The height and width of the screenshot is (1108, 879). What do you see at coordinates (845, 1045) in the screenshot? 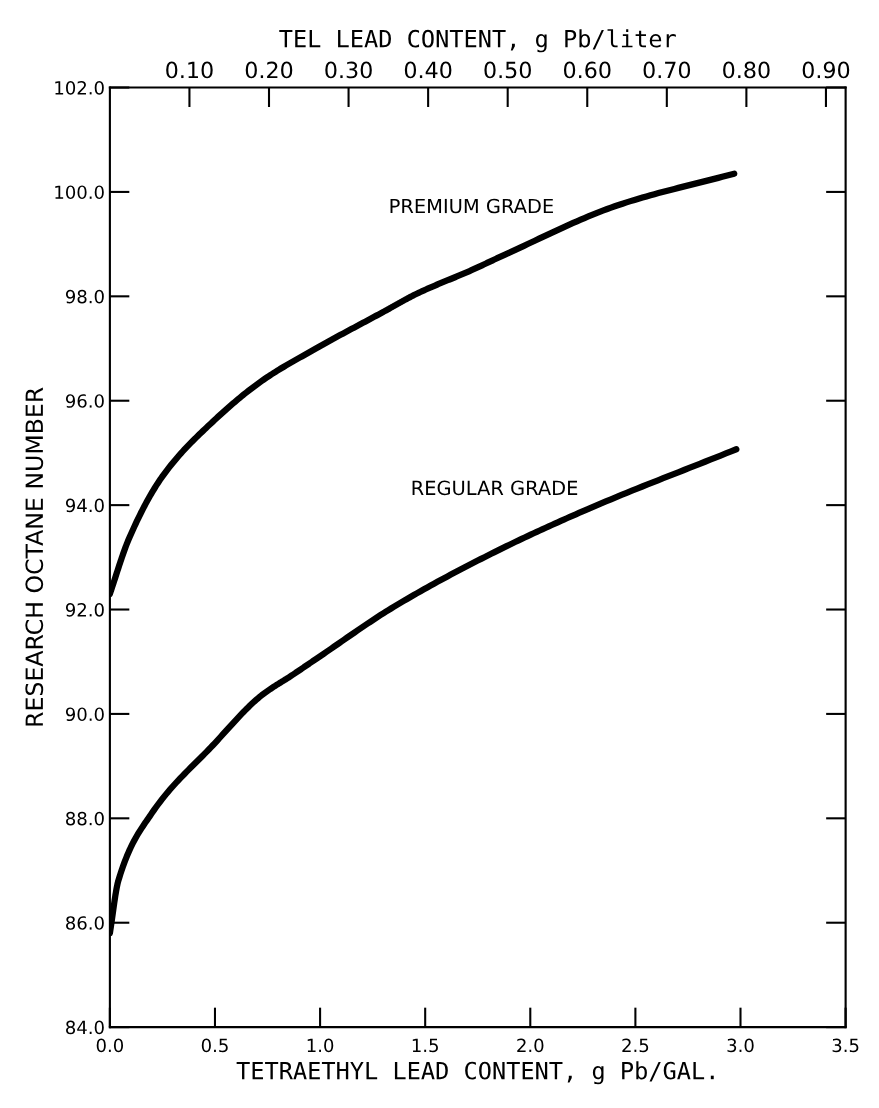
I see `x-tick-label: 3.5` at bounding box center [845, 1045].